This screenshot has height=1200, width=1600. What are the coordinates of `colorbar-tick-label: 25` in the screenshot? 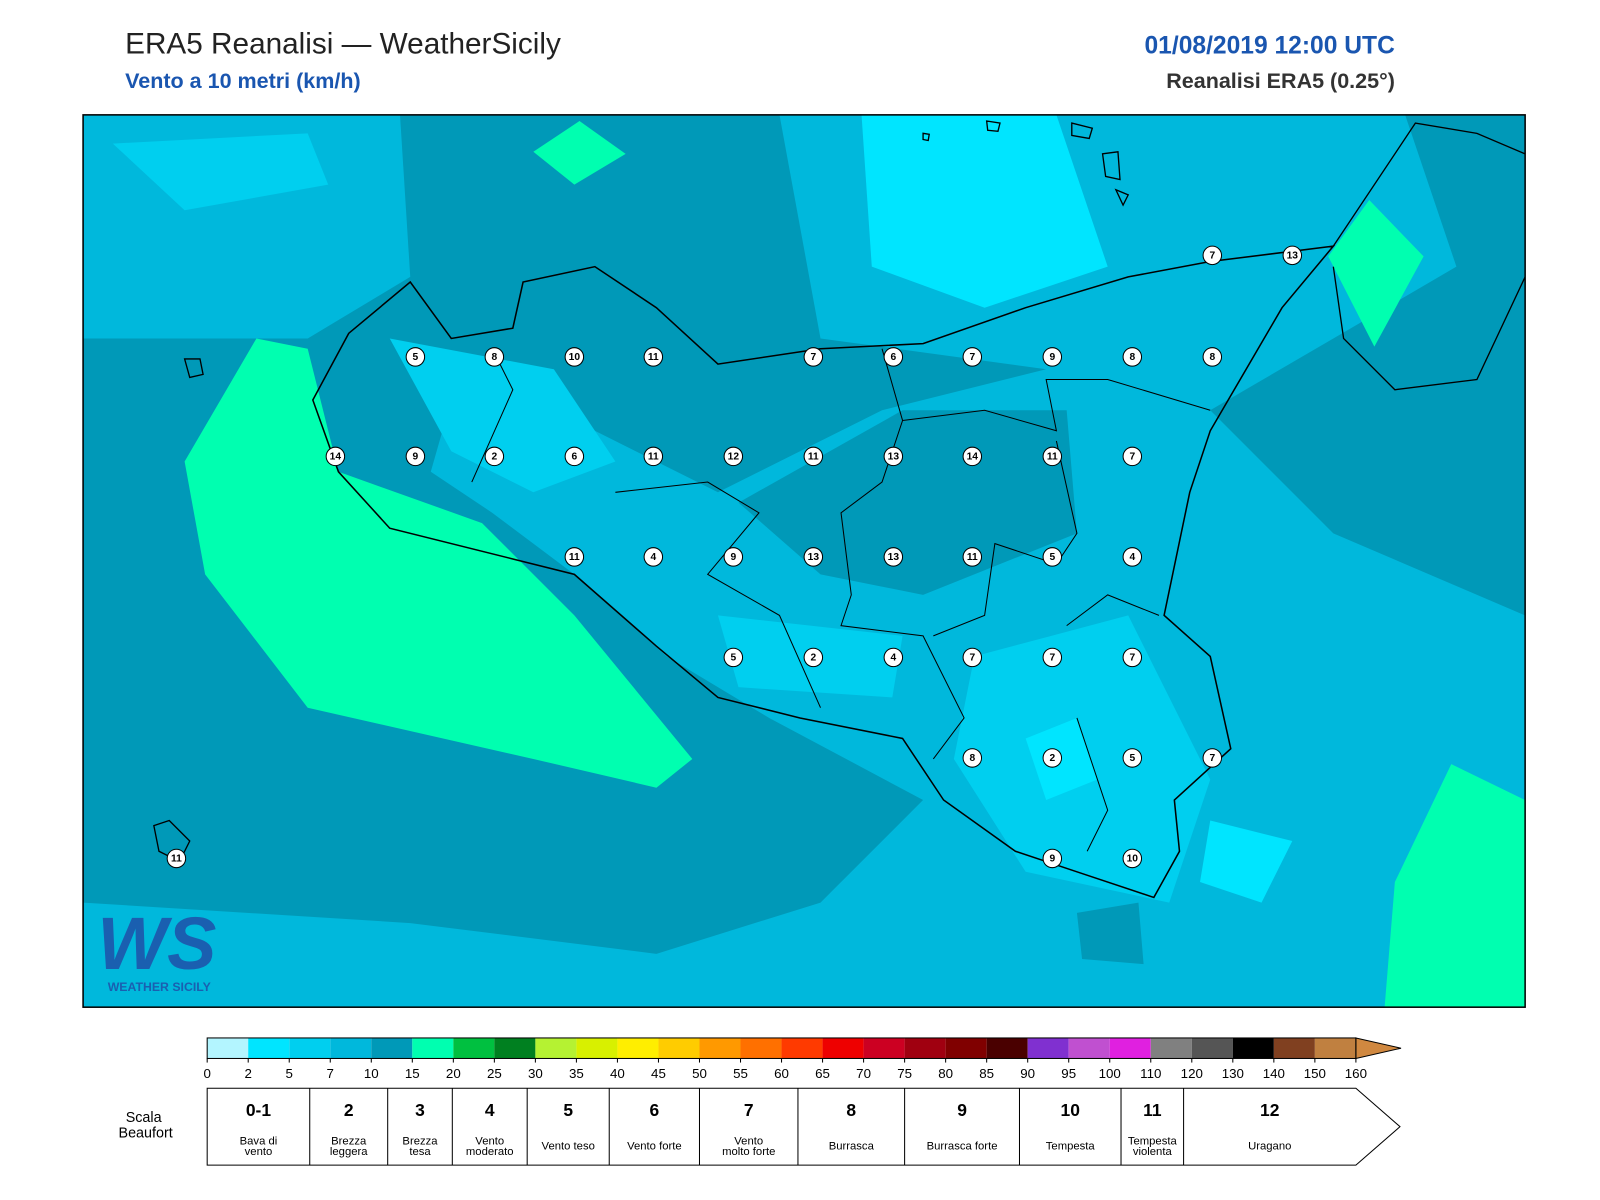 It's located at (494, 1073).